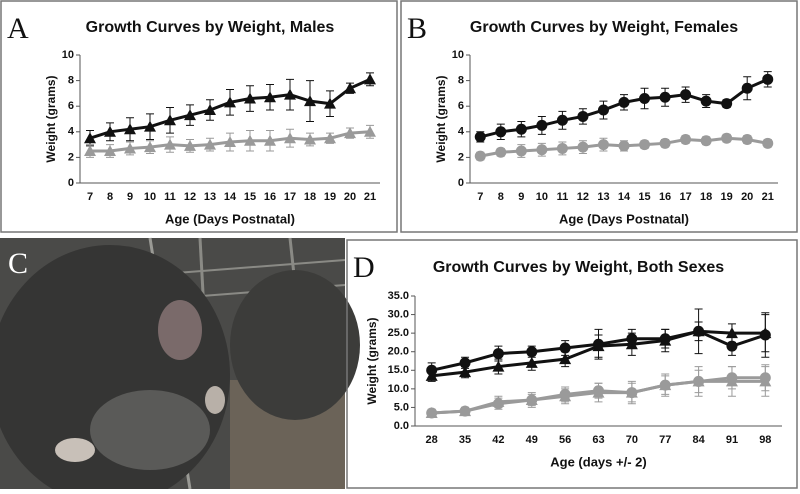 The width and height of the screenshot is (800, 494). Describe the element at coordinates (727, 197) in the screenshot. I see `x-tick-label: 19` at that location.